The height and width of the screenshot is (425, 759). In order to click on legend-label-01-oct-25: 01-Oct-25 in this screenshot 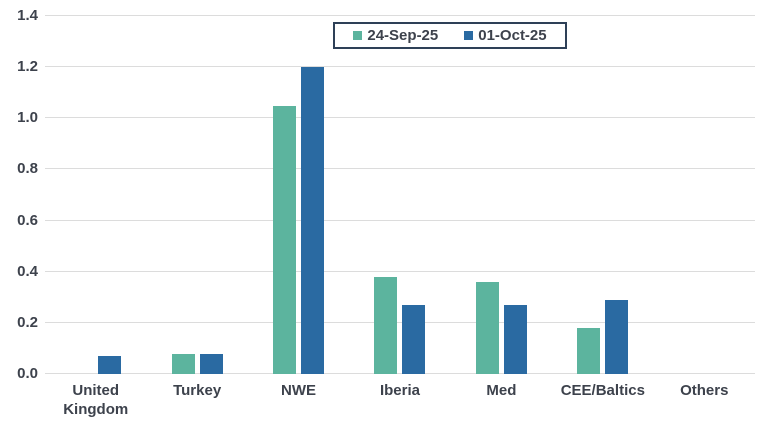, I will do `click(512, 35)`.